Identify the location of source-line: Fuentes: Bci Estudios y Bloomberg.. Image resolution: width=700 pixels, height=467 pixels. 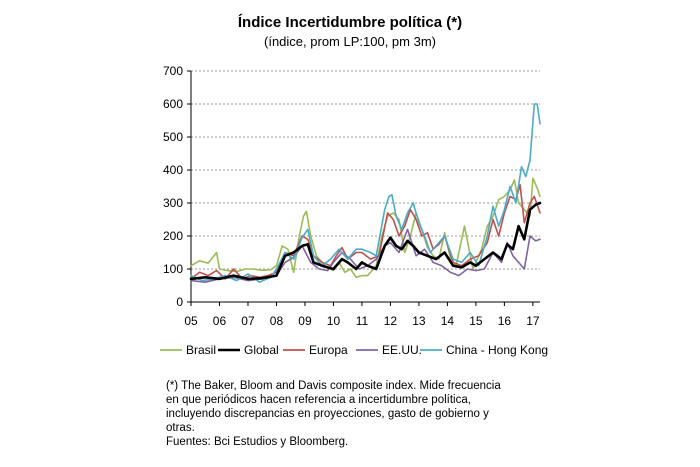
(257, 442).